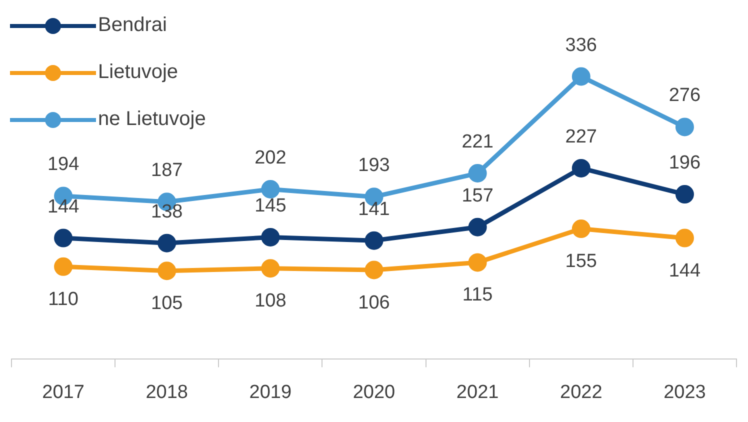 The width and height of the screenshot is (748, 422). I want to click on data-label: 138, so click(167, 211).